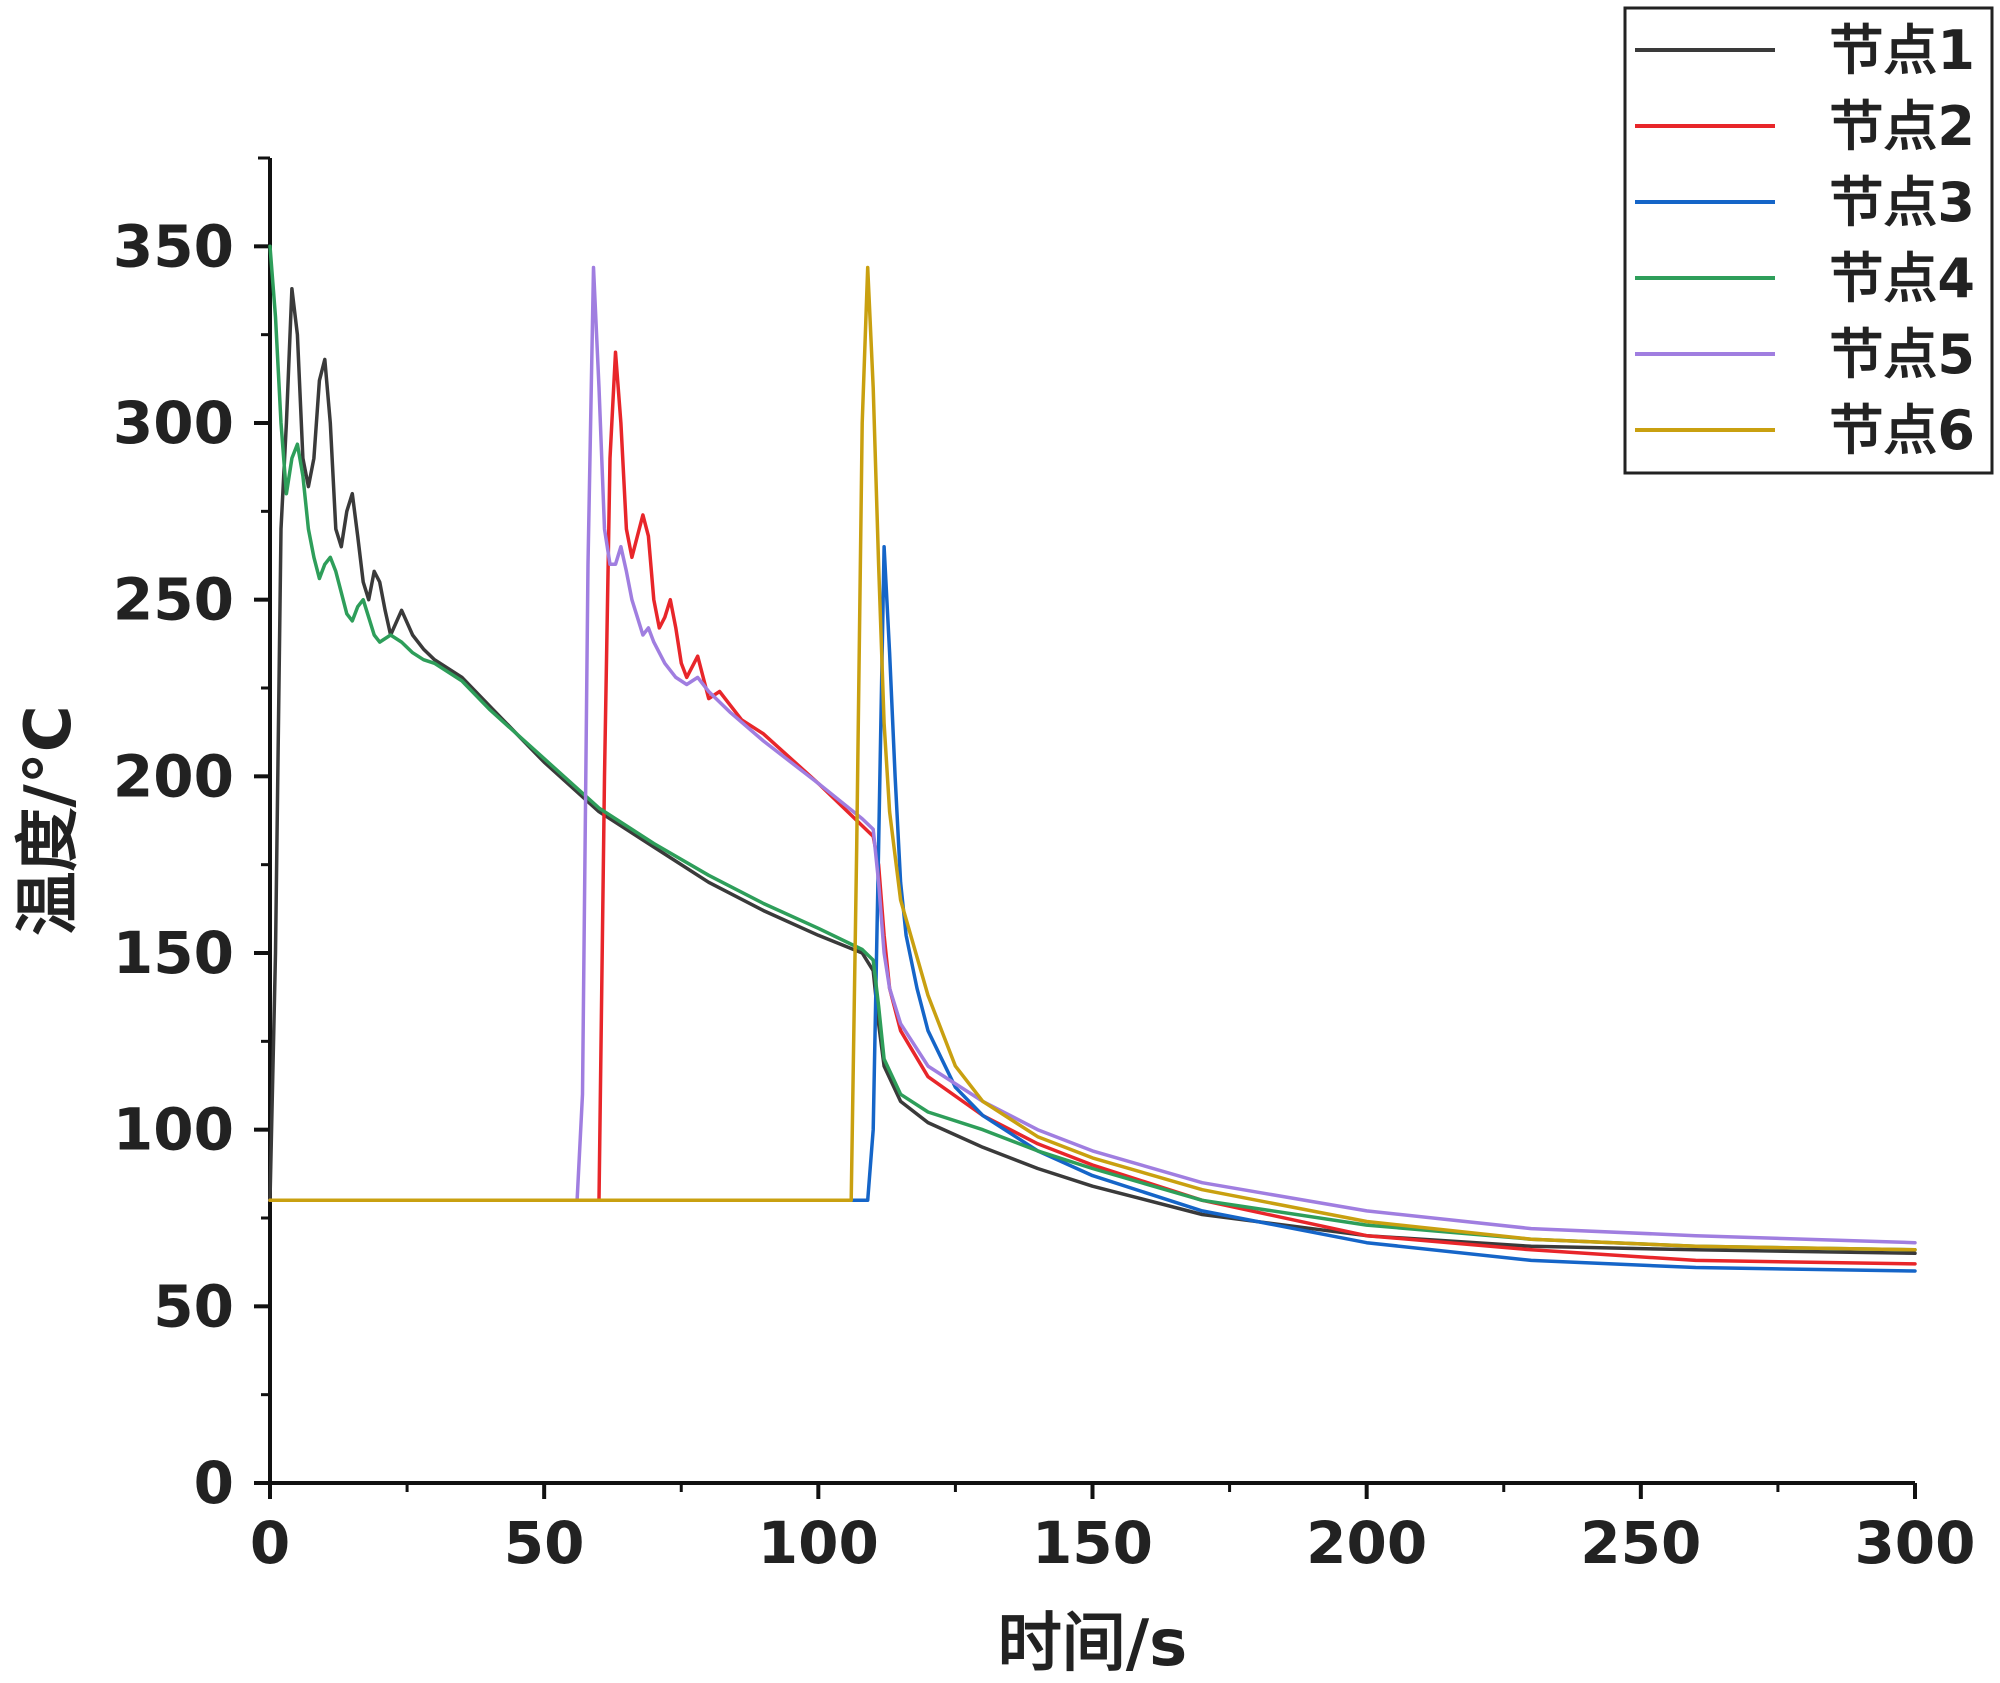 The height and width of the screenshot is (1683, 2000). I want to click on x-tick-label: 250, so click(1640, 1543).